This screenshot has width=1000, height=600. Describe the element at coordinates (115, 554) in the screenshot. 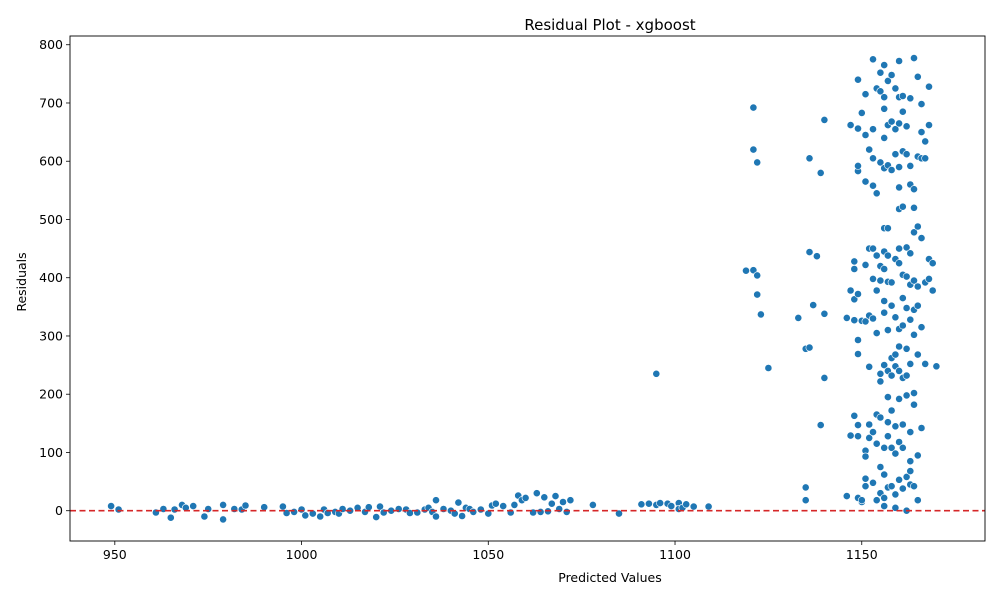

I see `x-tick-label: 950` at that location.